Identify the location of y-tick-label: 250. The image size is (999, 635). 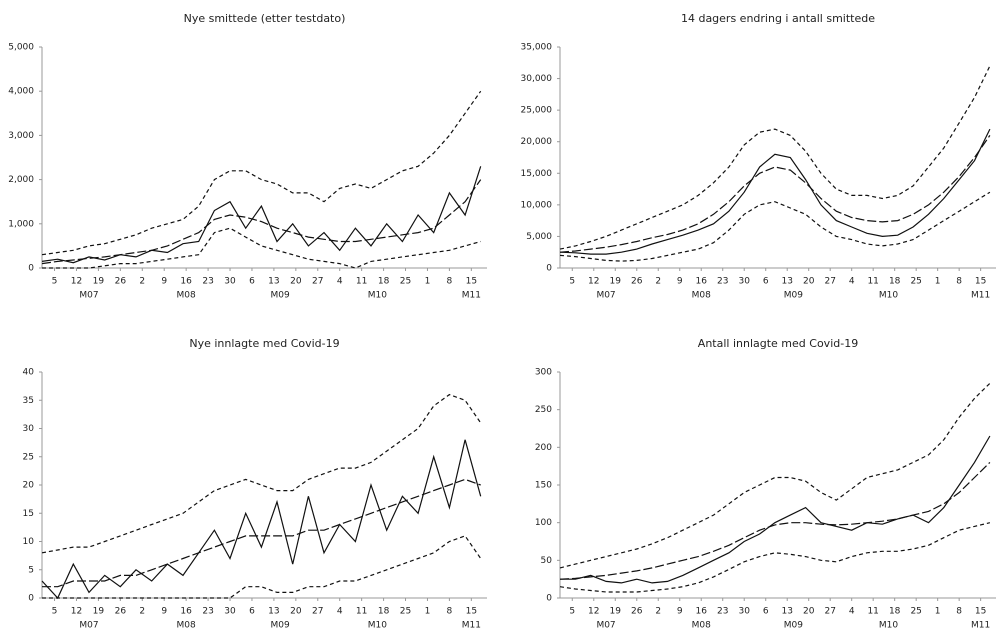
(543, 410).